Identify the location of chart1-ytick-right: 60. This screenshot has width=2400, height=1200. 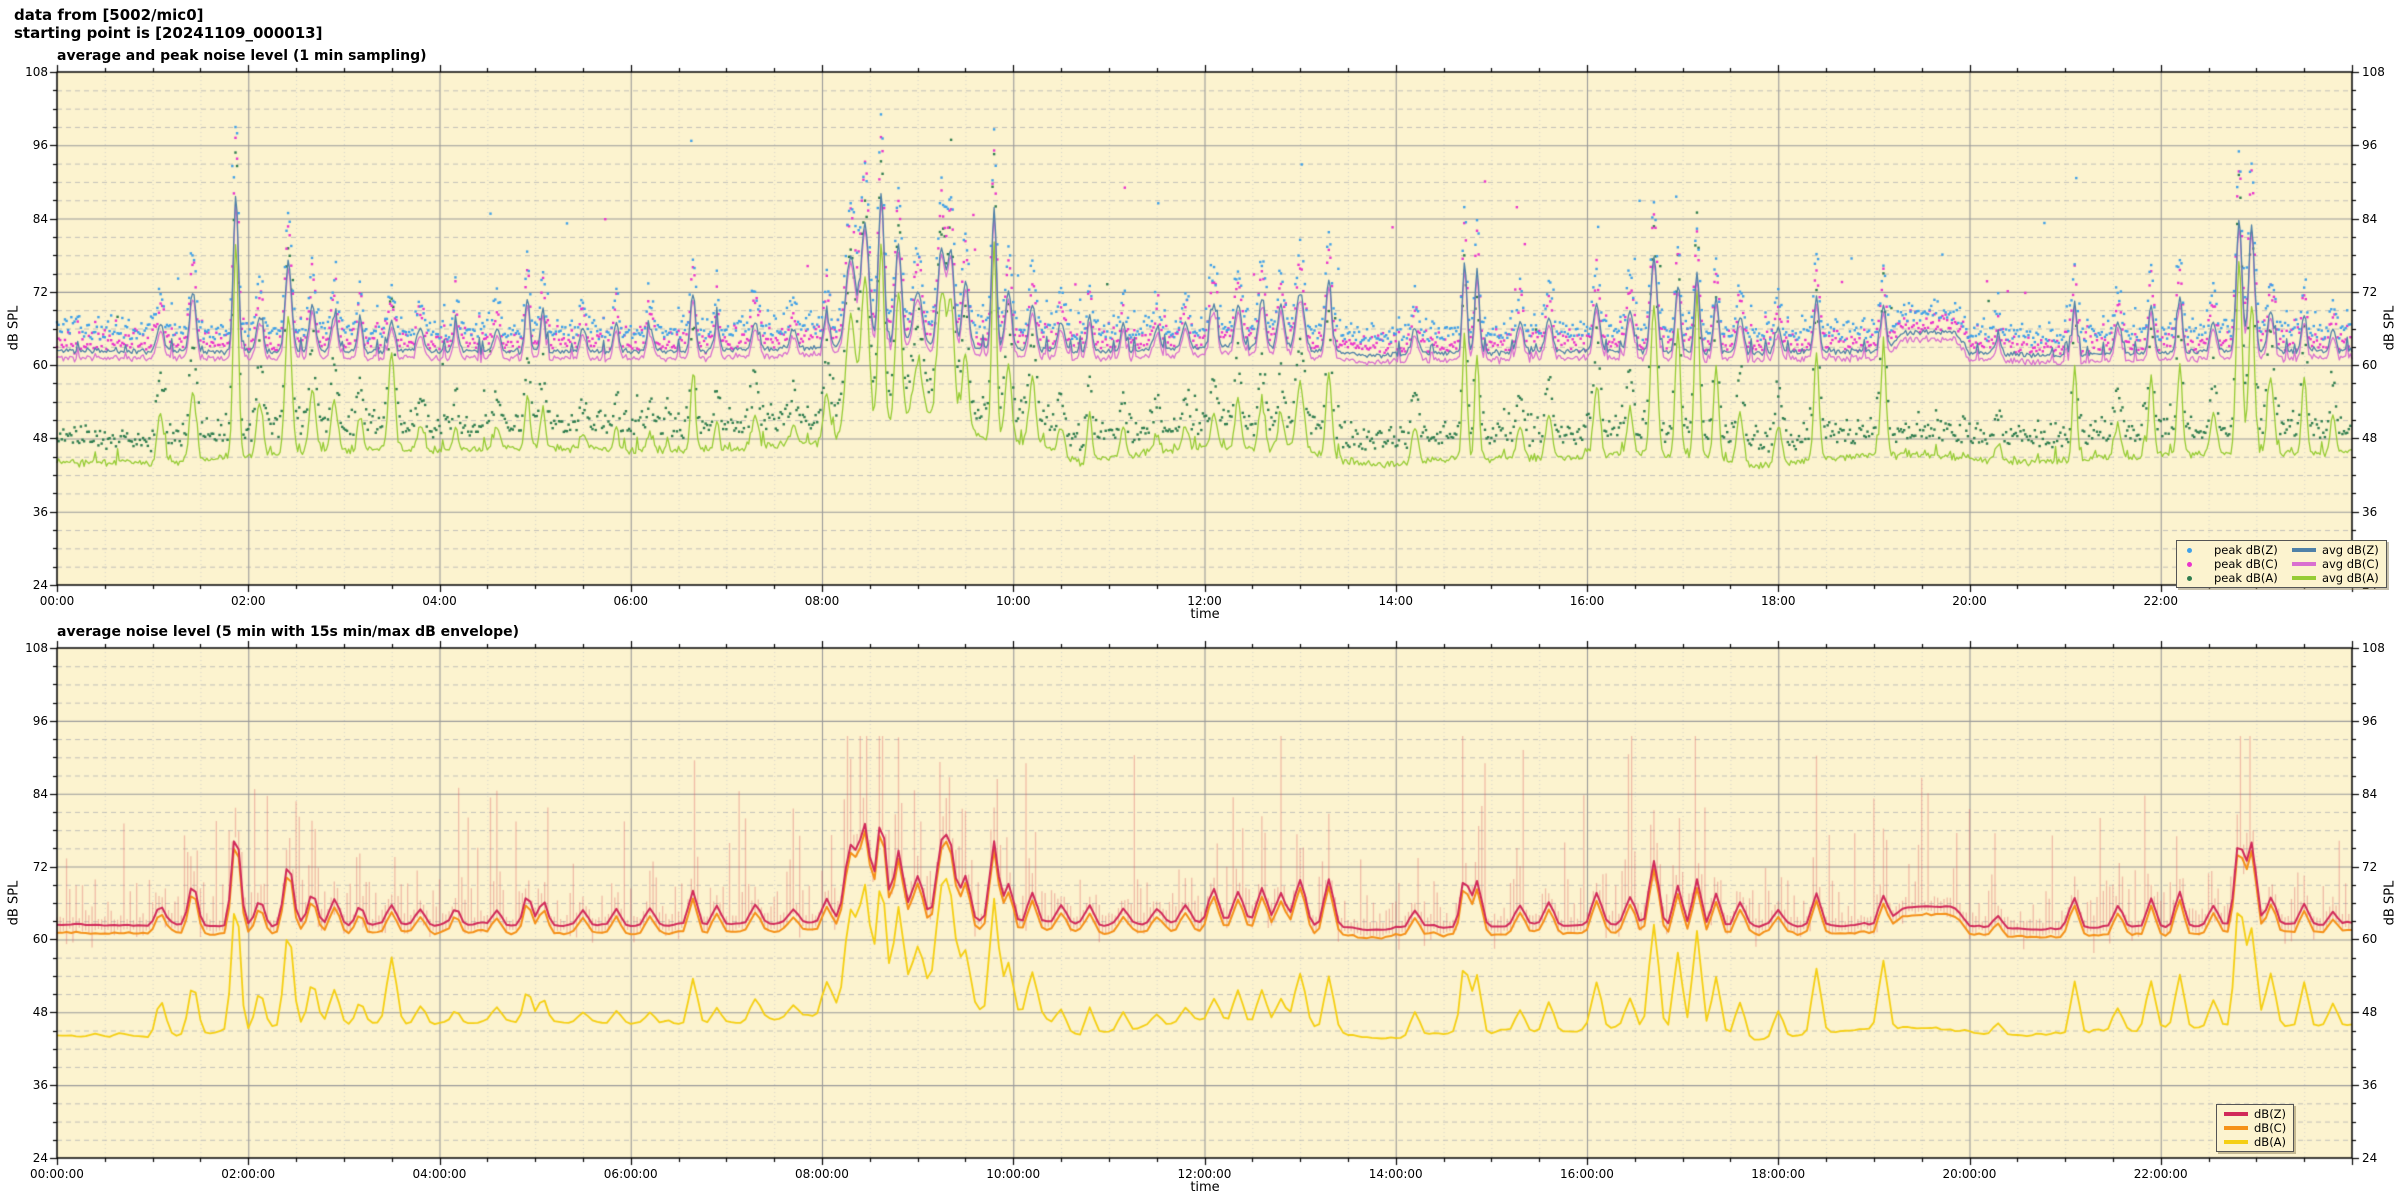
(2370, 365).